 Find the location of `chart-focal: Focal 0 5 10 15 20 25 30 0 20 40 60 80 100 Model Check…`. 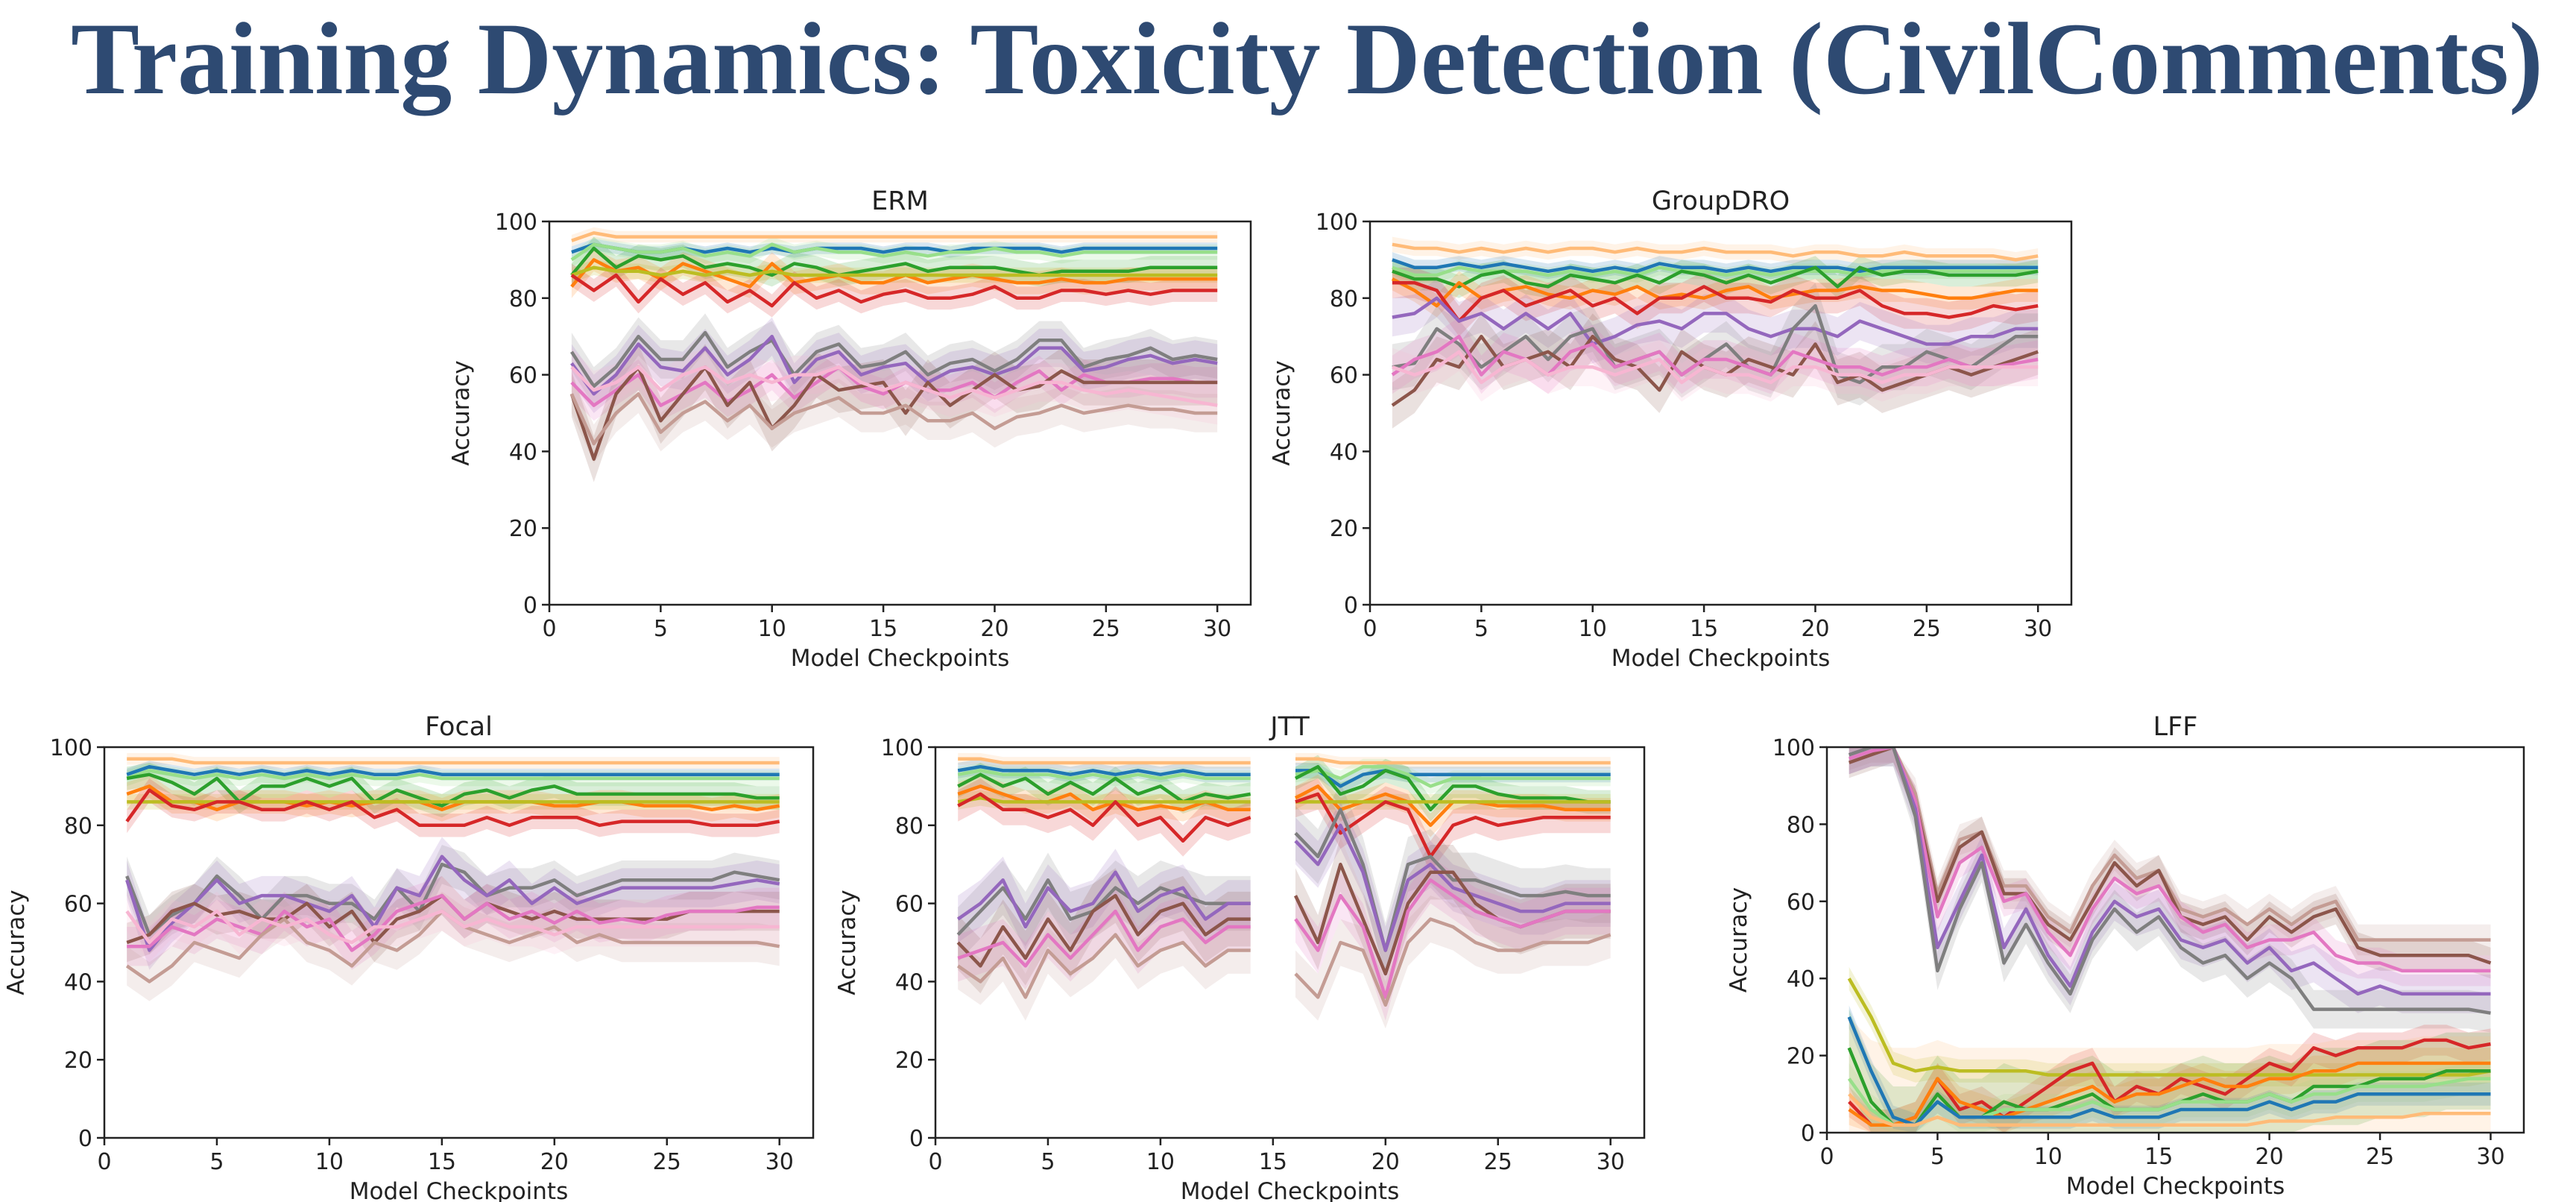

chart-focal: Focal 0 5 10 15 20 25 30 0 20 40 60 80 100 Model Check… is located at coordinates (409, 957).